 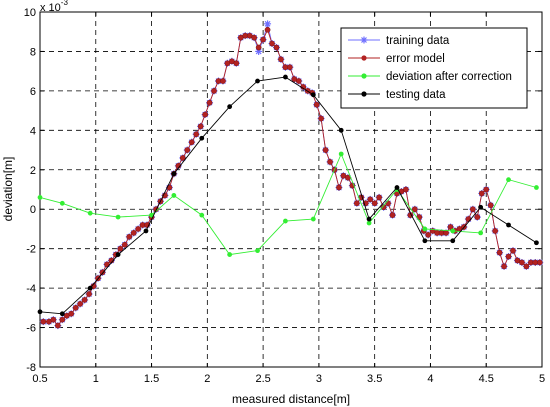 I want to click on legend-label: testing data, so click(x=416, y=95).